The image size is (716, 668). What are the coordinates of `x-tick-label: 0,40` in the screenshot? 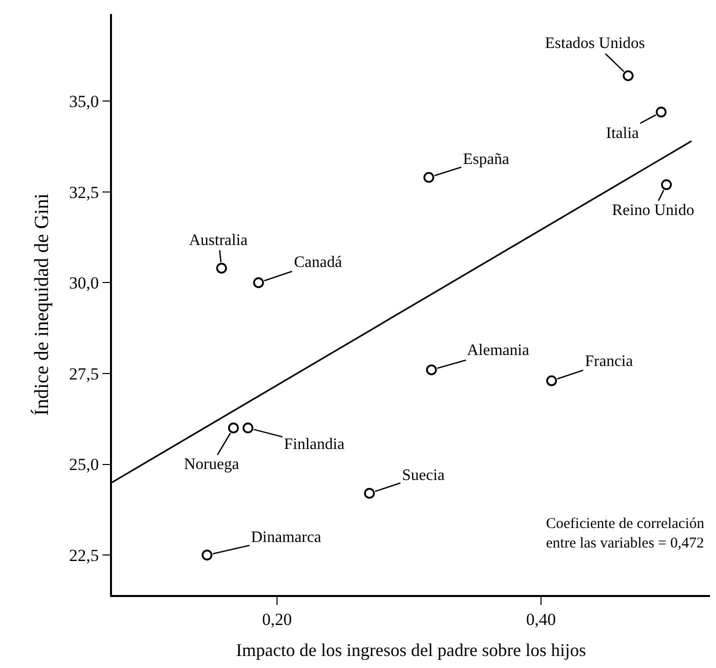 It's located at (541, 620).